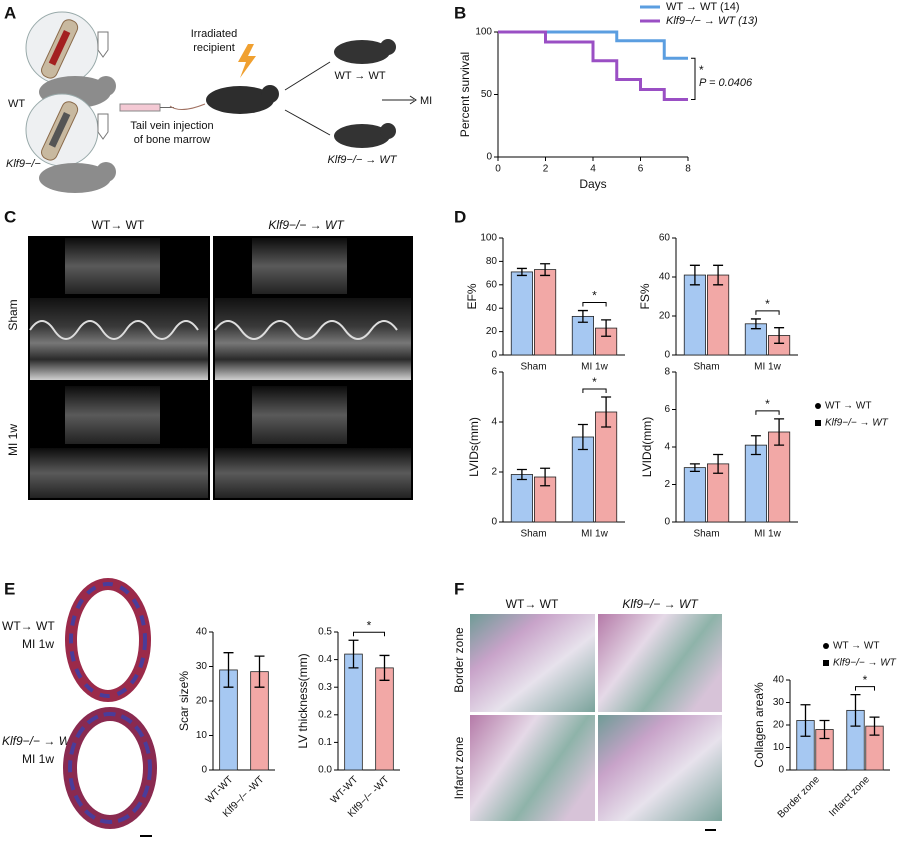 This screenshot has width=900, height=844. I want to click on y-tick-label: 8, so click(667, 372).